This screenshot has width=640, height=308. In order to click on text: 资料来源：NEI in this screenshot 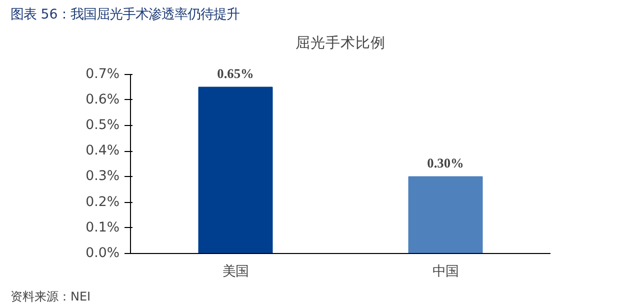, I will do `click(50, 297)`.